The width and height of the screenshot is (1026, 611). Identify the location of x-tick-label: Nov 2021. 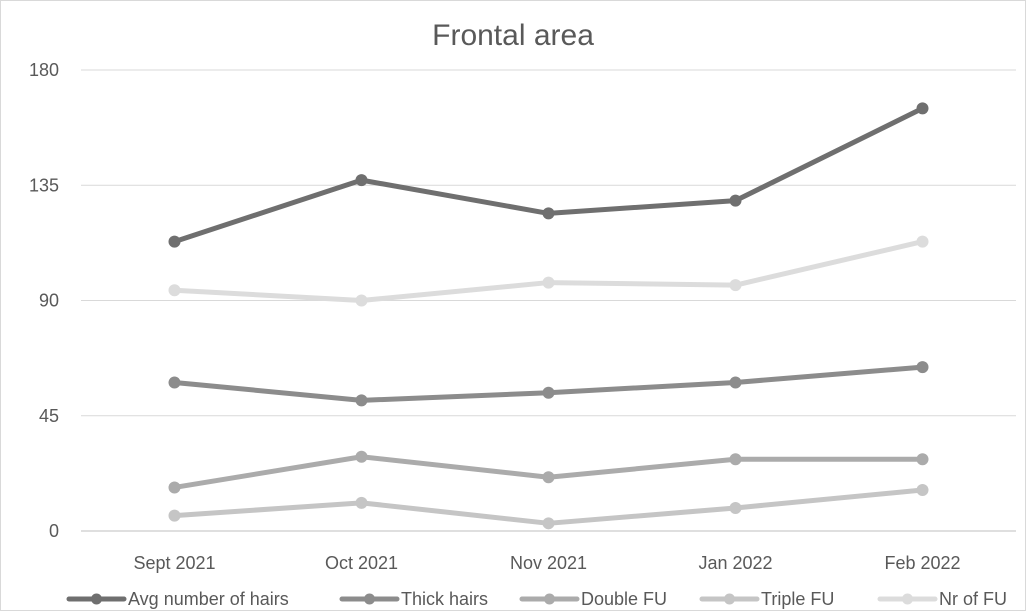
(548, 563).